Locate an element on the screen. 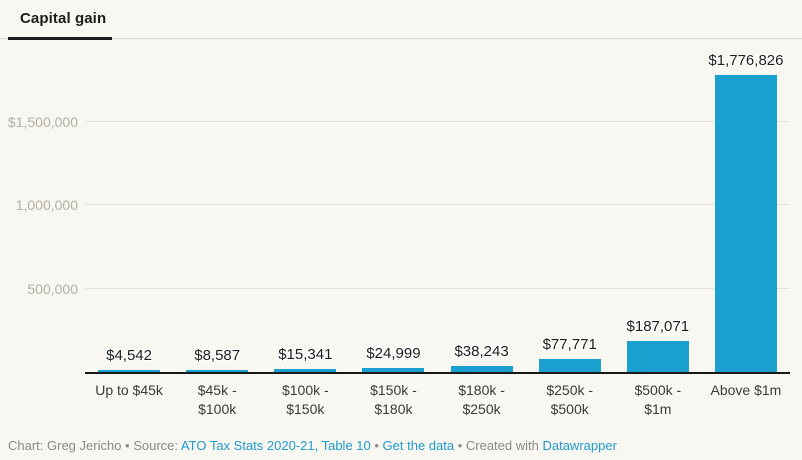 This screenshot has width=802, height=460. bar-column: $8,587 $45k - $100k is located at coordinates (217, 238).